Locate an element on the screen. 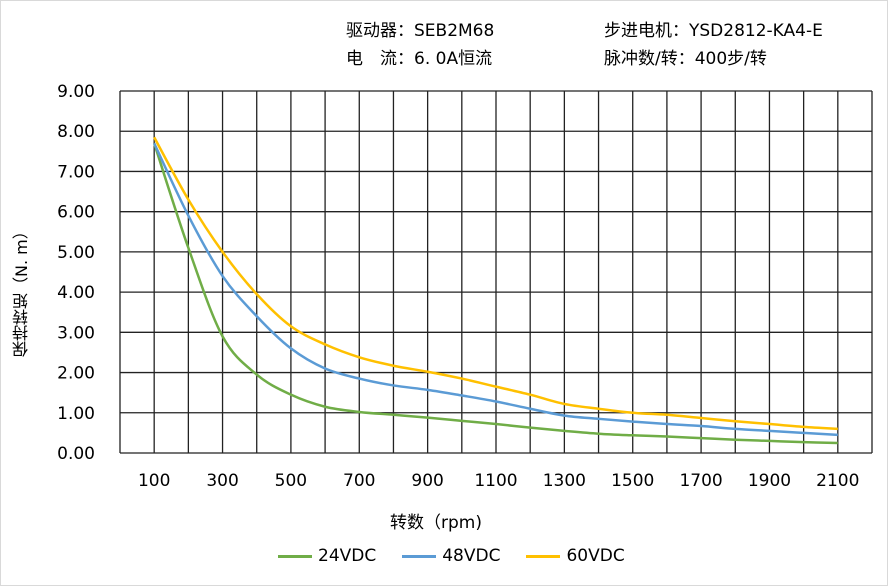  legend-label: 48VDC is located at coordinates (471, 556).